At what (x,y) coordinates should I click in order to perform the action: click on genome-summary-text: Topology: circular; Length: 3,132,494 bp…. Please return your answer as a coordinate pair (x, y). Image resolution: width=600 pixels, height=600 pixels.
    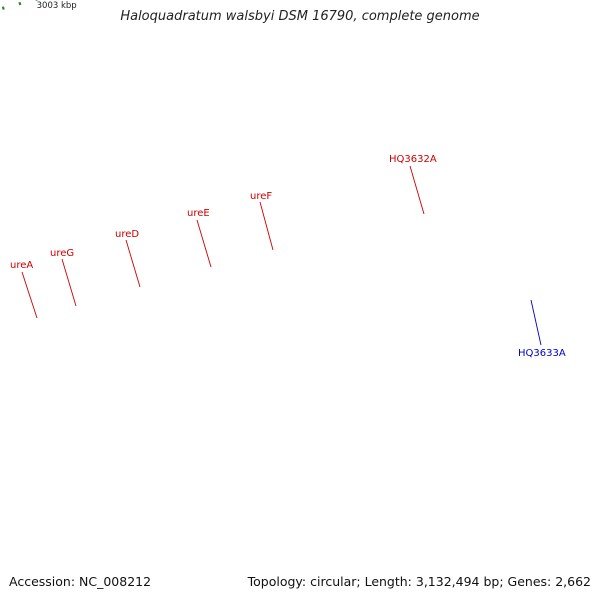
    Looking at the image, I should click on (419, 581).